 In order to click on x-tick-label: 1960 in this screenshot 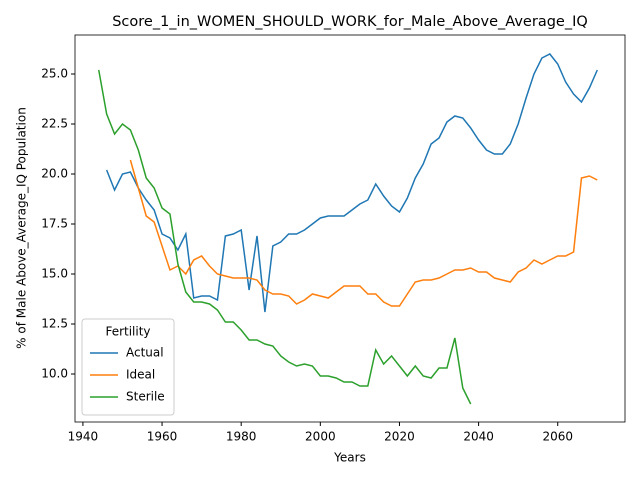, I will do `click(162, 437)`.